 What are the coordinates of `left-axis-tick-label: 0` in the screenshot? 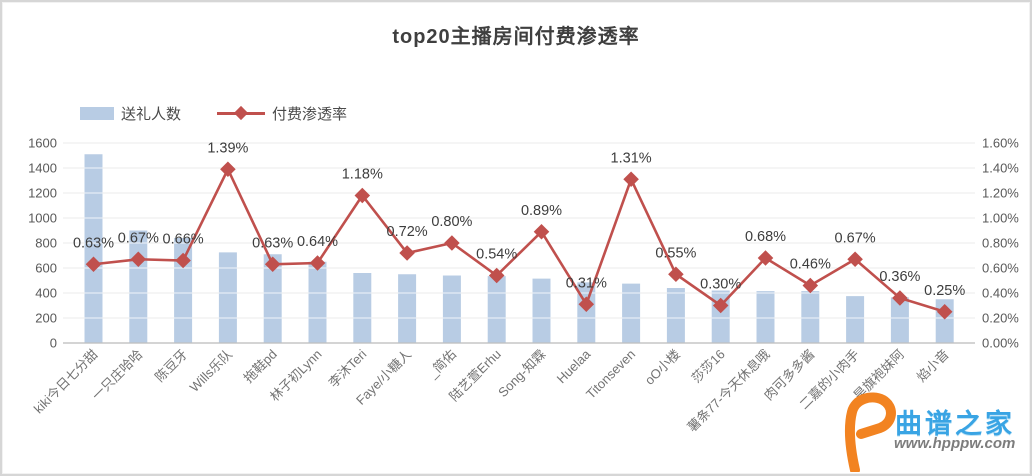 It's located at (53, 343).